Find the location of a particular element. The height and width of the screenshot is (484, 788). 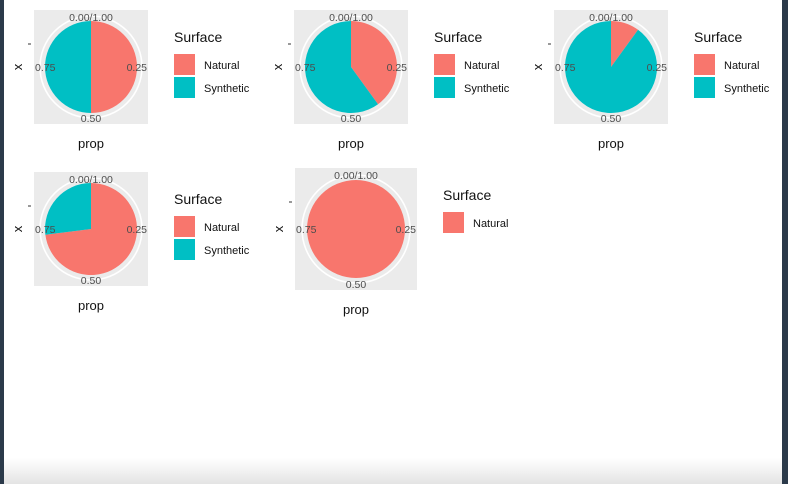

pie-chart-5: 0.00/1.00 0.25 0.50 0.75 prop x Surface Natural is located at coordinates (408, 248).